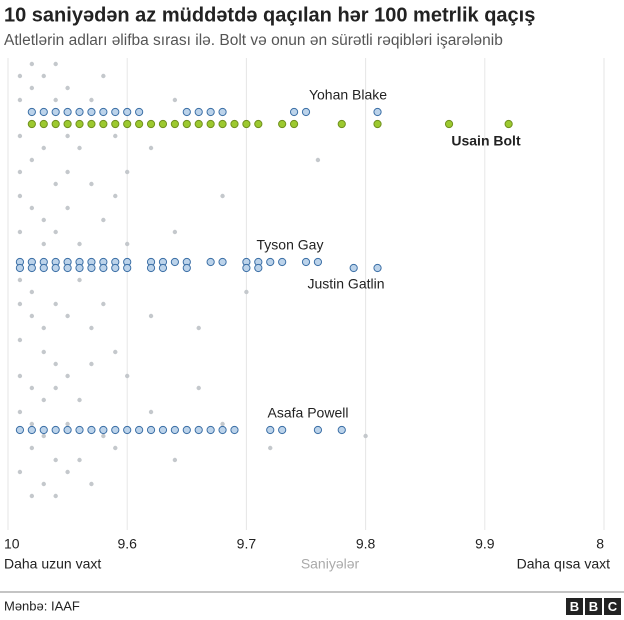 Image resolution: width=624 pixels, height=620 pixels. What do you see at coordinates (308, 413) in the screenshot?
I see `series-label: Asafa Powell` at bounding box center [308, 413].